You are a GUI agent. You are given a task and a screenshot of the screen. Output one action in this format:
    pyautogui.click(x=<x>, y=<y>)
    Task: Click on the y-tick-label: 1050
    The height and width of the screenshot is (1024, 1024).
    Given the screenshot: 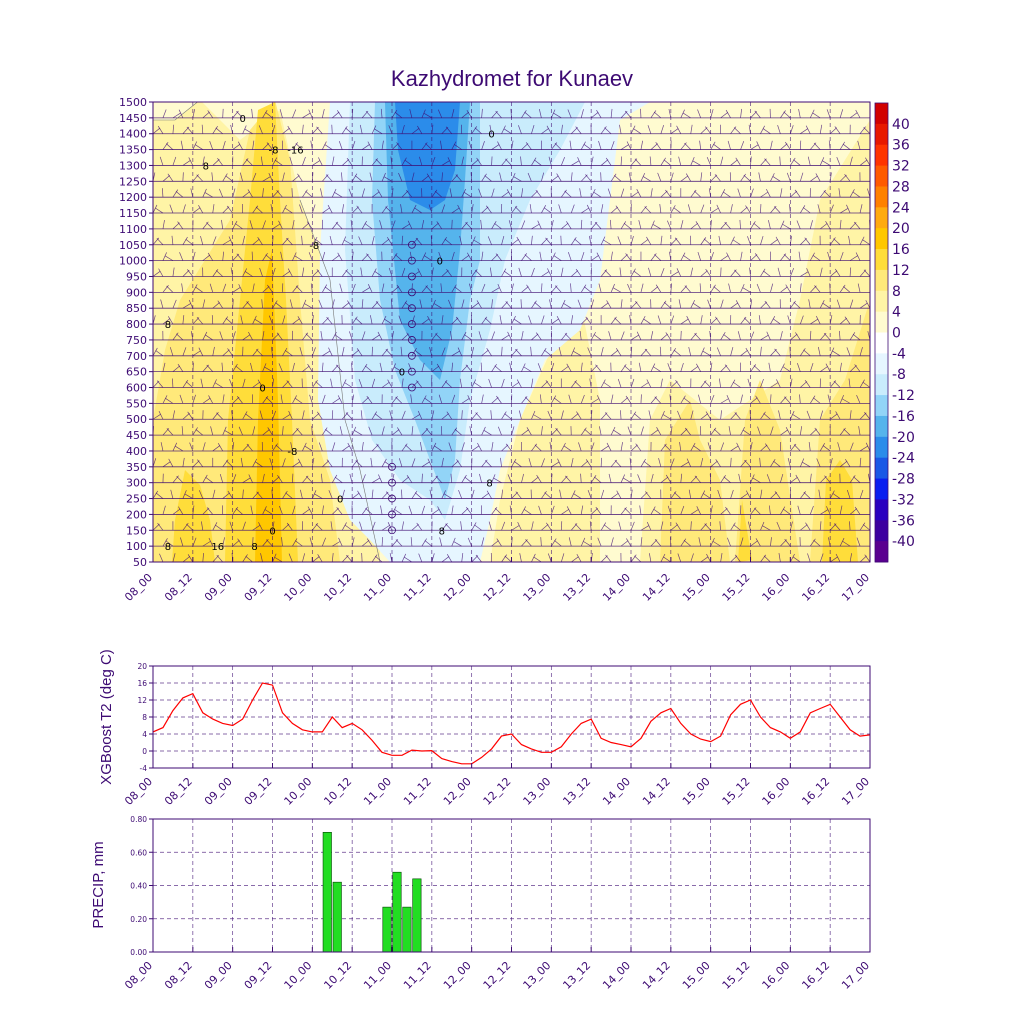 What is the action you would take?
    pyautogui.click(x=133, y=245)
    